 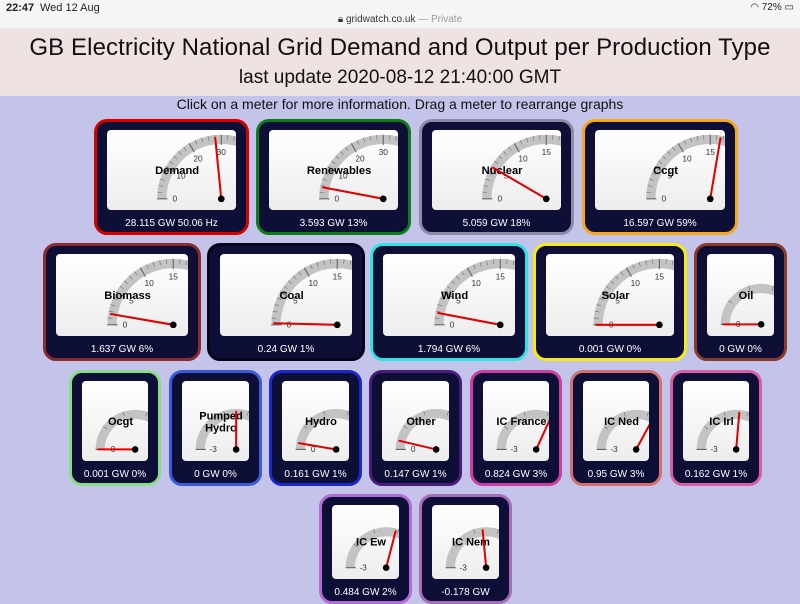 I want to click on lock-icon: 🔒︎, so click(x=340, y=19).